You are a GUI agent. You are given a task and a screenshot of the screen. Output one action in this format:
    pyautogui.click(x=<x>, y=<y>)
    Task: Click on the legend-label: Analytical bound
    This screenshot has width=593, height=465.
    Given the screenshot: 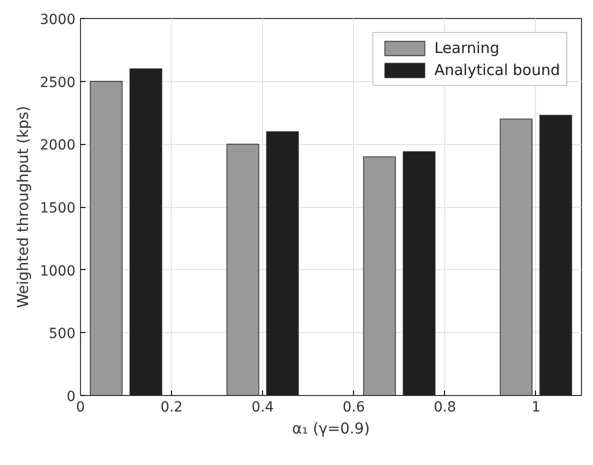 What is the action you would take?
    pyautogui.click(x=497, y=70)
    